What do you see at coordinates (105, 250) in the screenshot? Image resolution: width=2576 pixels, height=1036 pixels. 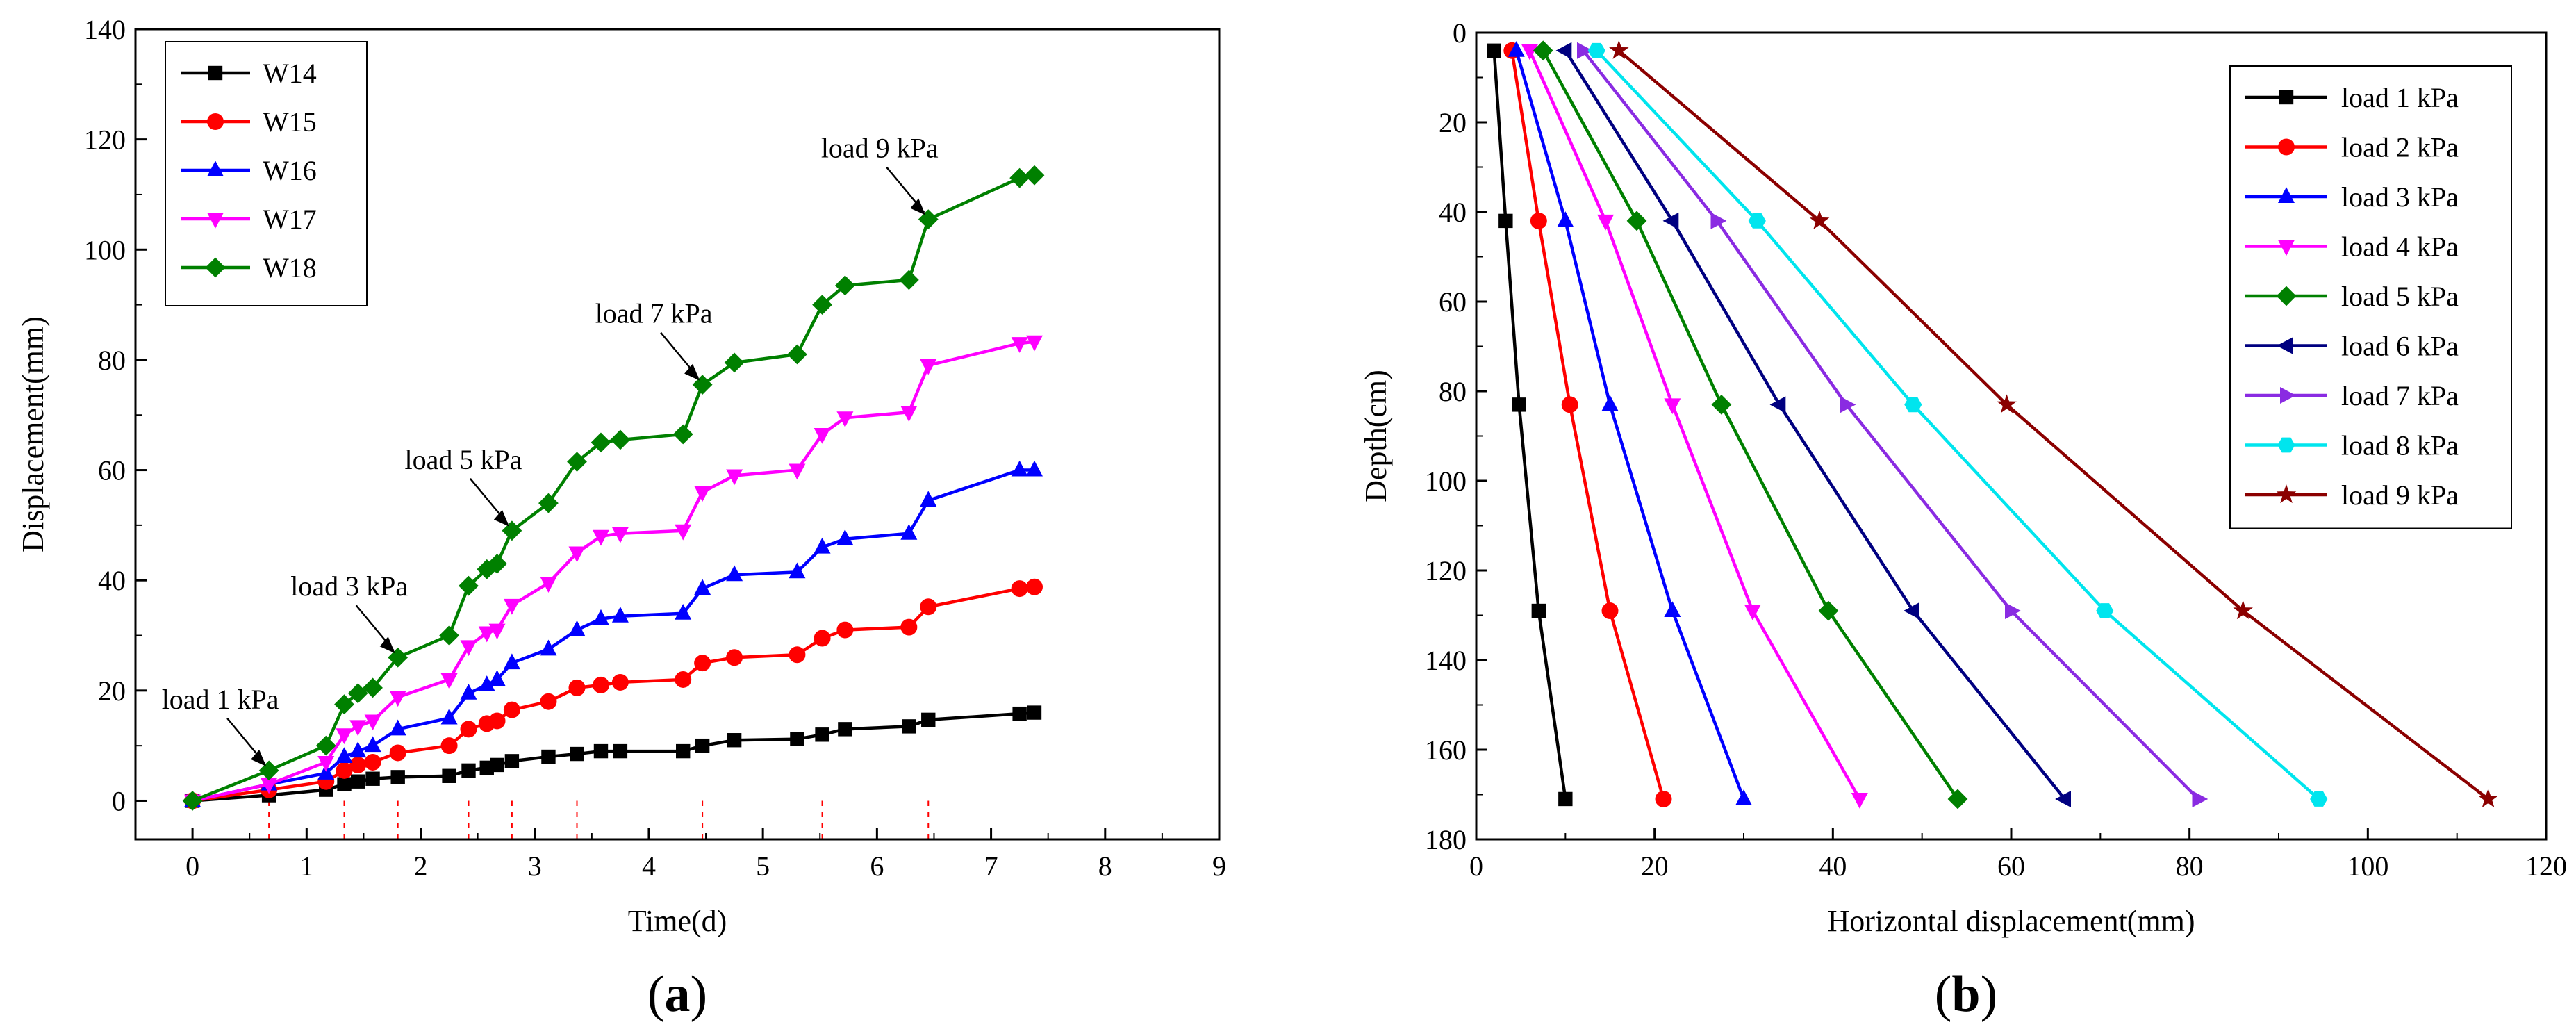 I see `y-tick-label-100: 100` at bounding box center [105, 250].